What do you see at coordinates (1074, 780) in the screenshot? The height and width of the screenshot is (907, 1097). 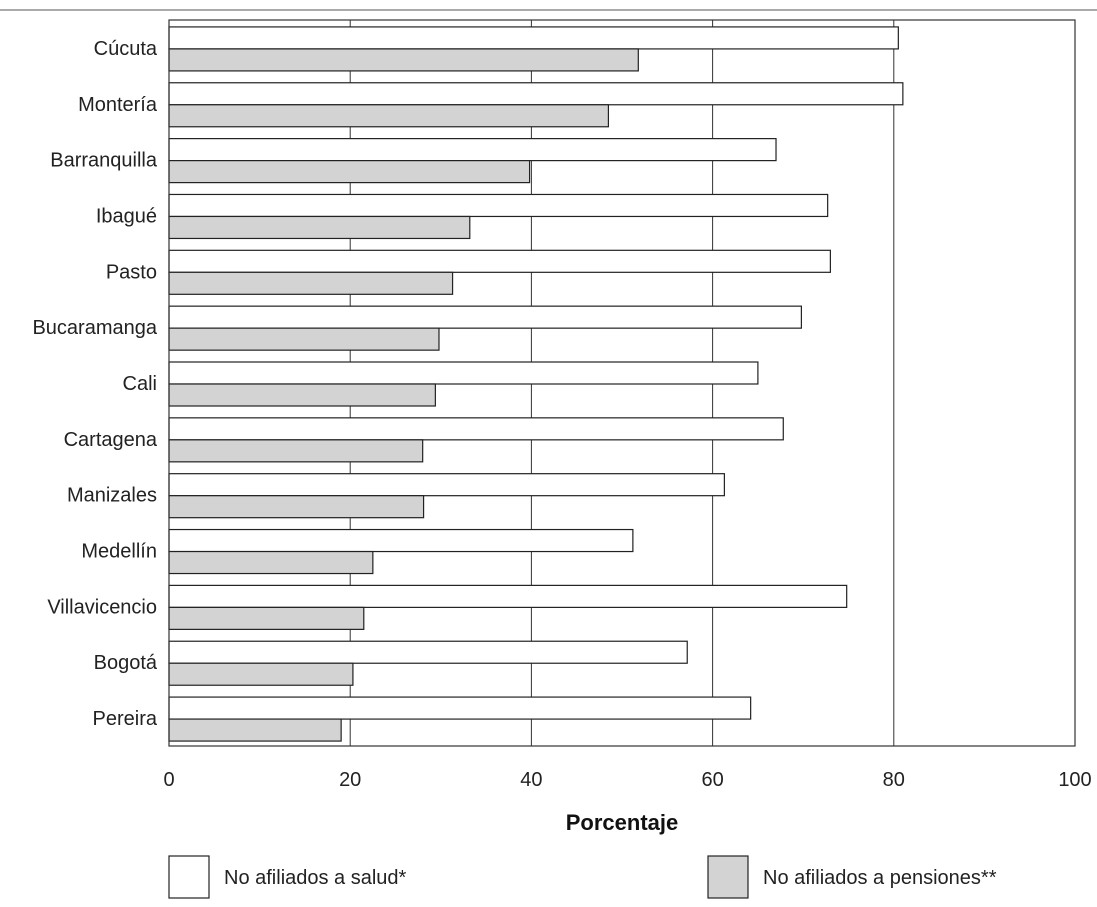 I see `x-tick-label: 100` at bounding box center [1074, 780].